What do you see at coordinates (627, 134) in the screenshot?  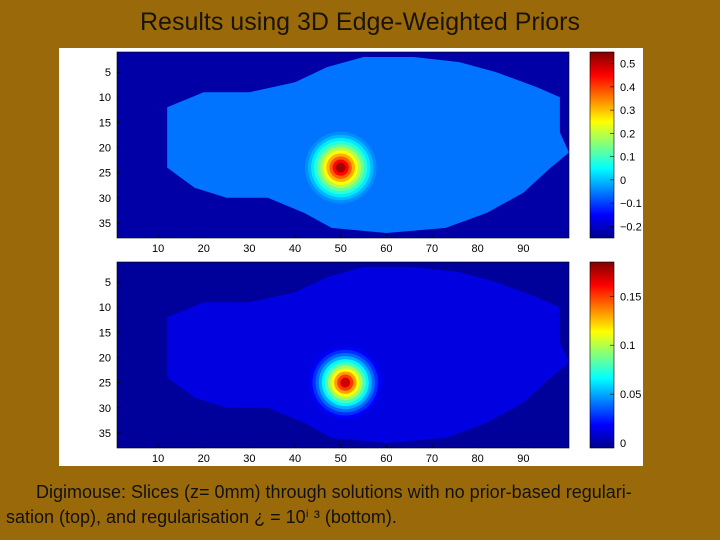 I see `colorbar-tick-label: 0.2` at bounding box center [627, 134].